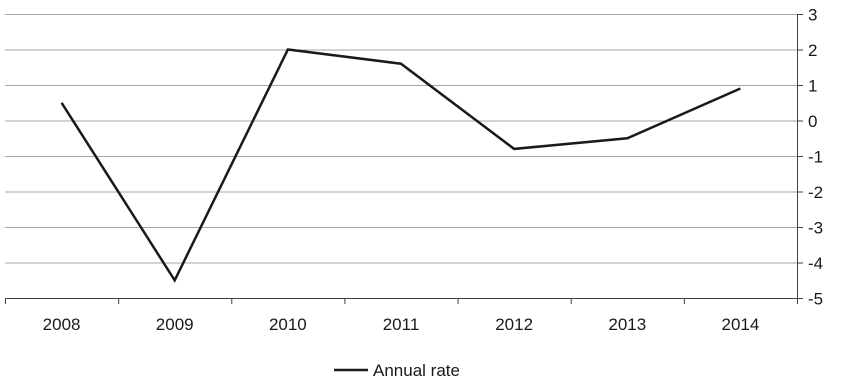 This screenshot has height=382, width=841. What do you see at coordinates (815, 192) in the screenshot?
I see `y-tick-label: -2` at bounding box center [815, 192].